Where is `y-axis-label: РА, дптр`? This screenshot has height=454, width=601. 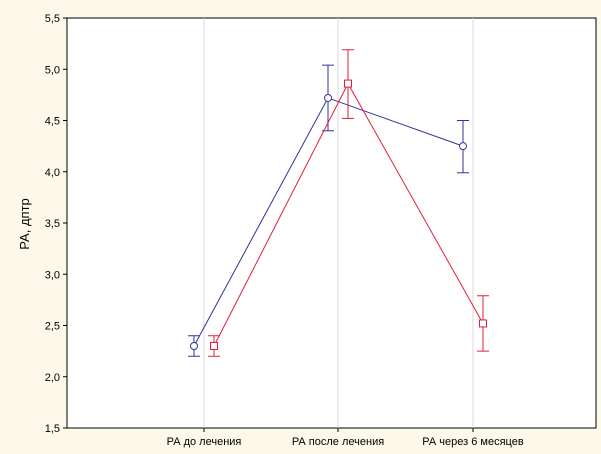
y-axis-label: РА, дптр is located at coordinates (24, 224).